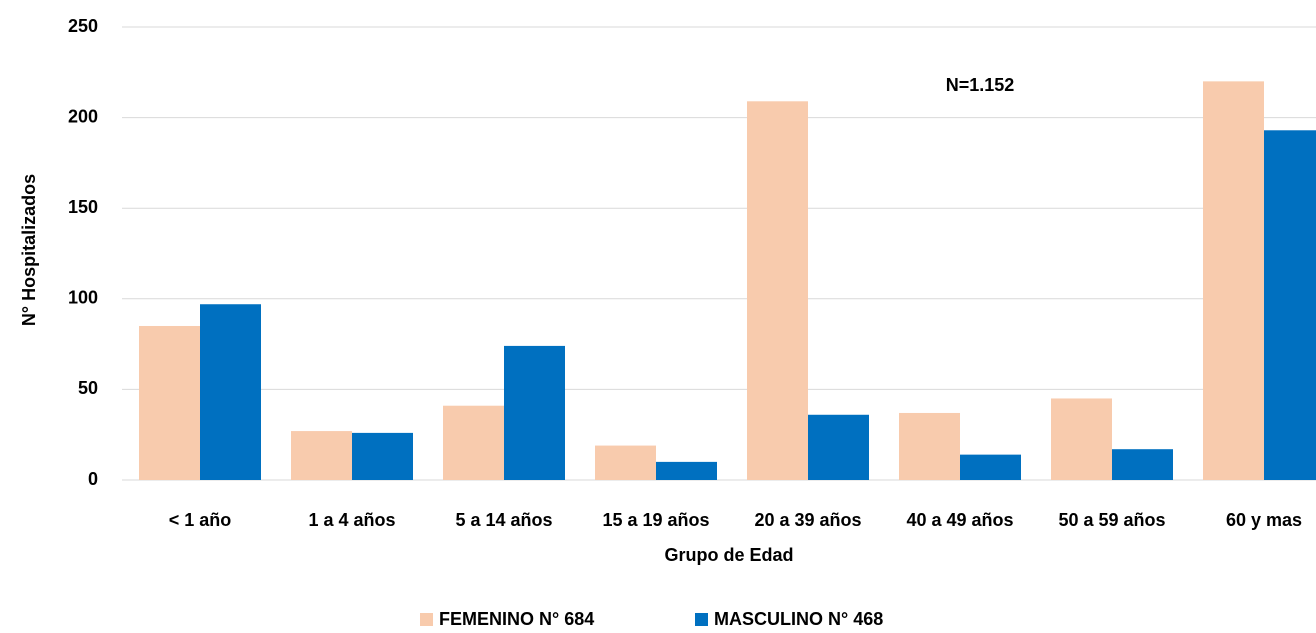 Image resolution: width=1316 pixels, height=633 pixels. I want to click on x-tick-label: 60 y mas, so click(1264, 520).